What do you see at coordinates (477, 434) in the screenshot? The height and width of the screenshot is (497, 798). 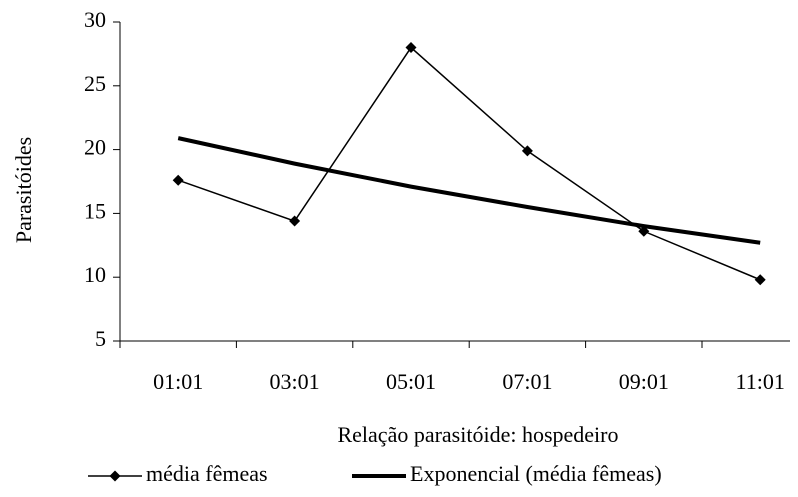 I see `x-axis-title: Relação parasitóide: hospedeiro` at bounding box center [477, 434].